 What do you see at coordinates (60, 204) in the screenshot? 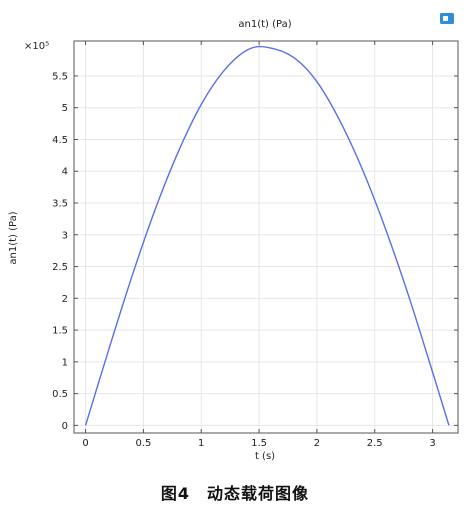
I see `y-tick-label: 3.5` at bounding box center [60, 204].